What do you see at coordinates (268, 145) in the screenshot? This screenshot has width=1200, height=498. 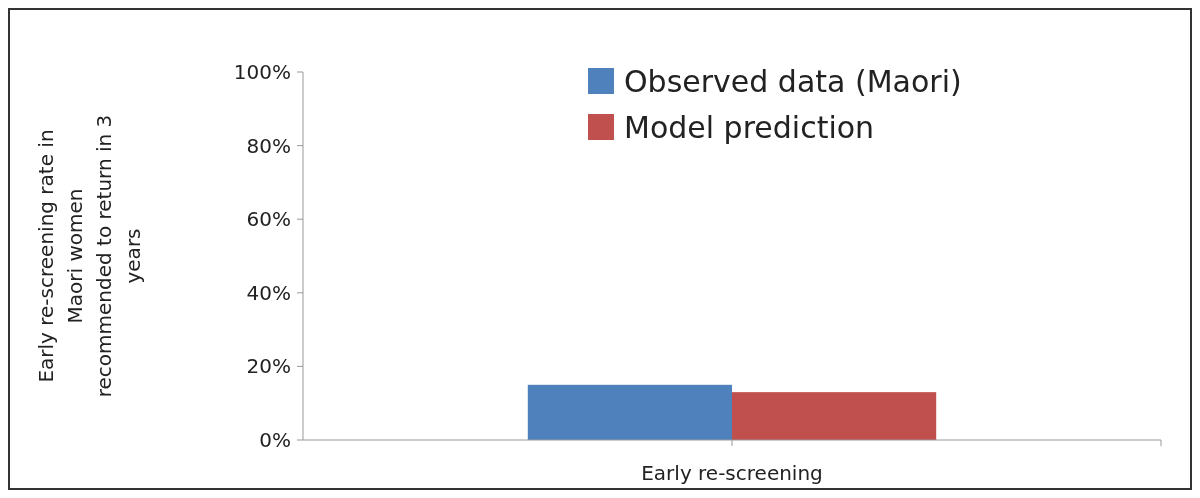 I see `y-tick-label: 80%` at bounding box center [268, 145].